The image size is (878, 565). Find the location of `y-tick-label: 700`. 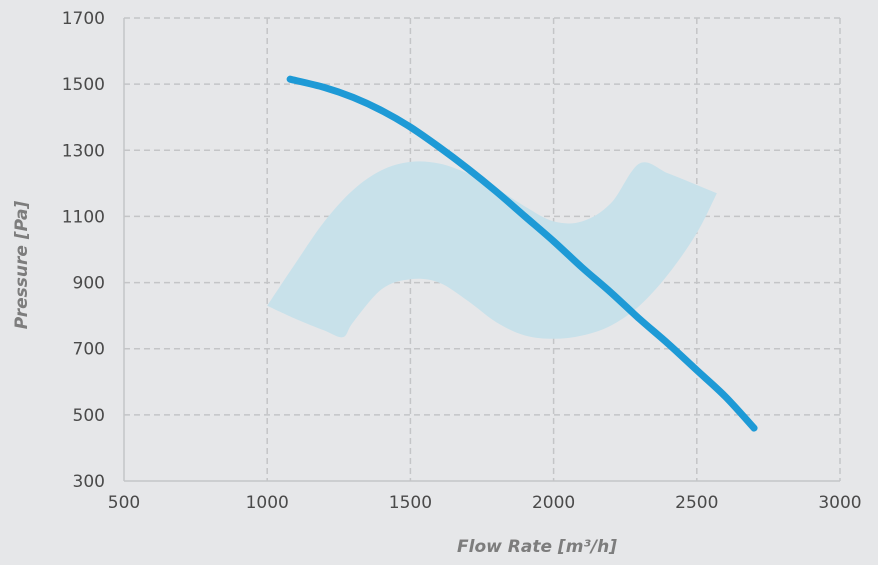

y-tick-label: 700 is located at coordinates (89, 350).